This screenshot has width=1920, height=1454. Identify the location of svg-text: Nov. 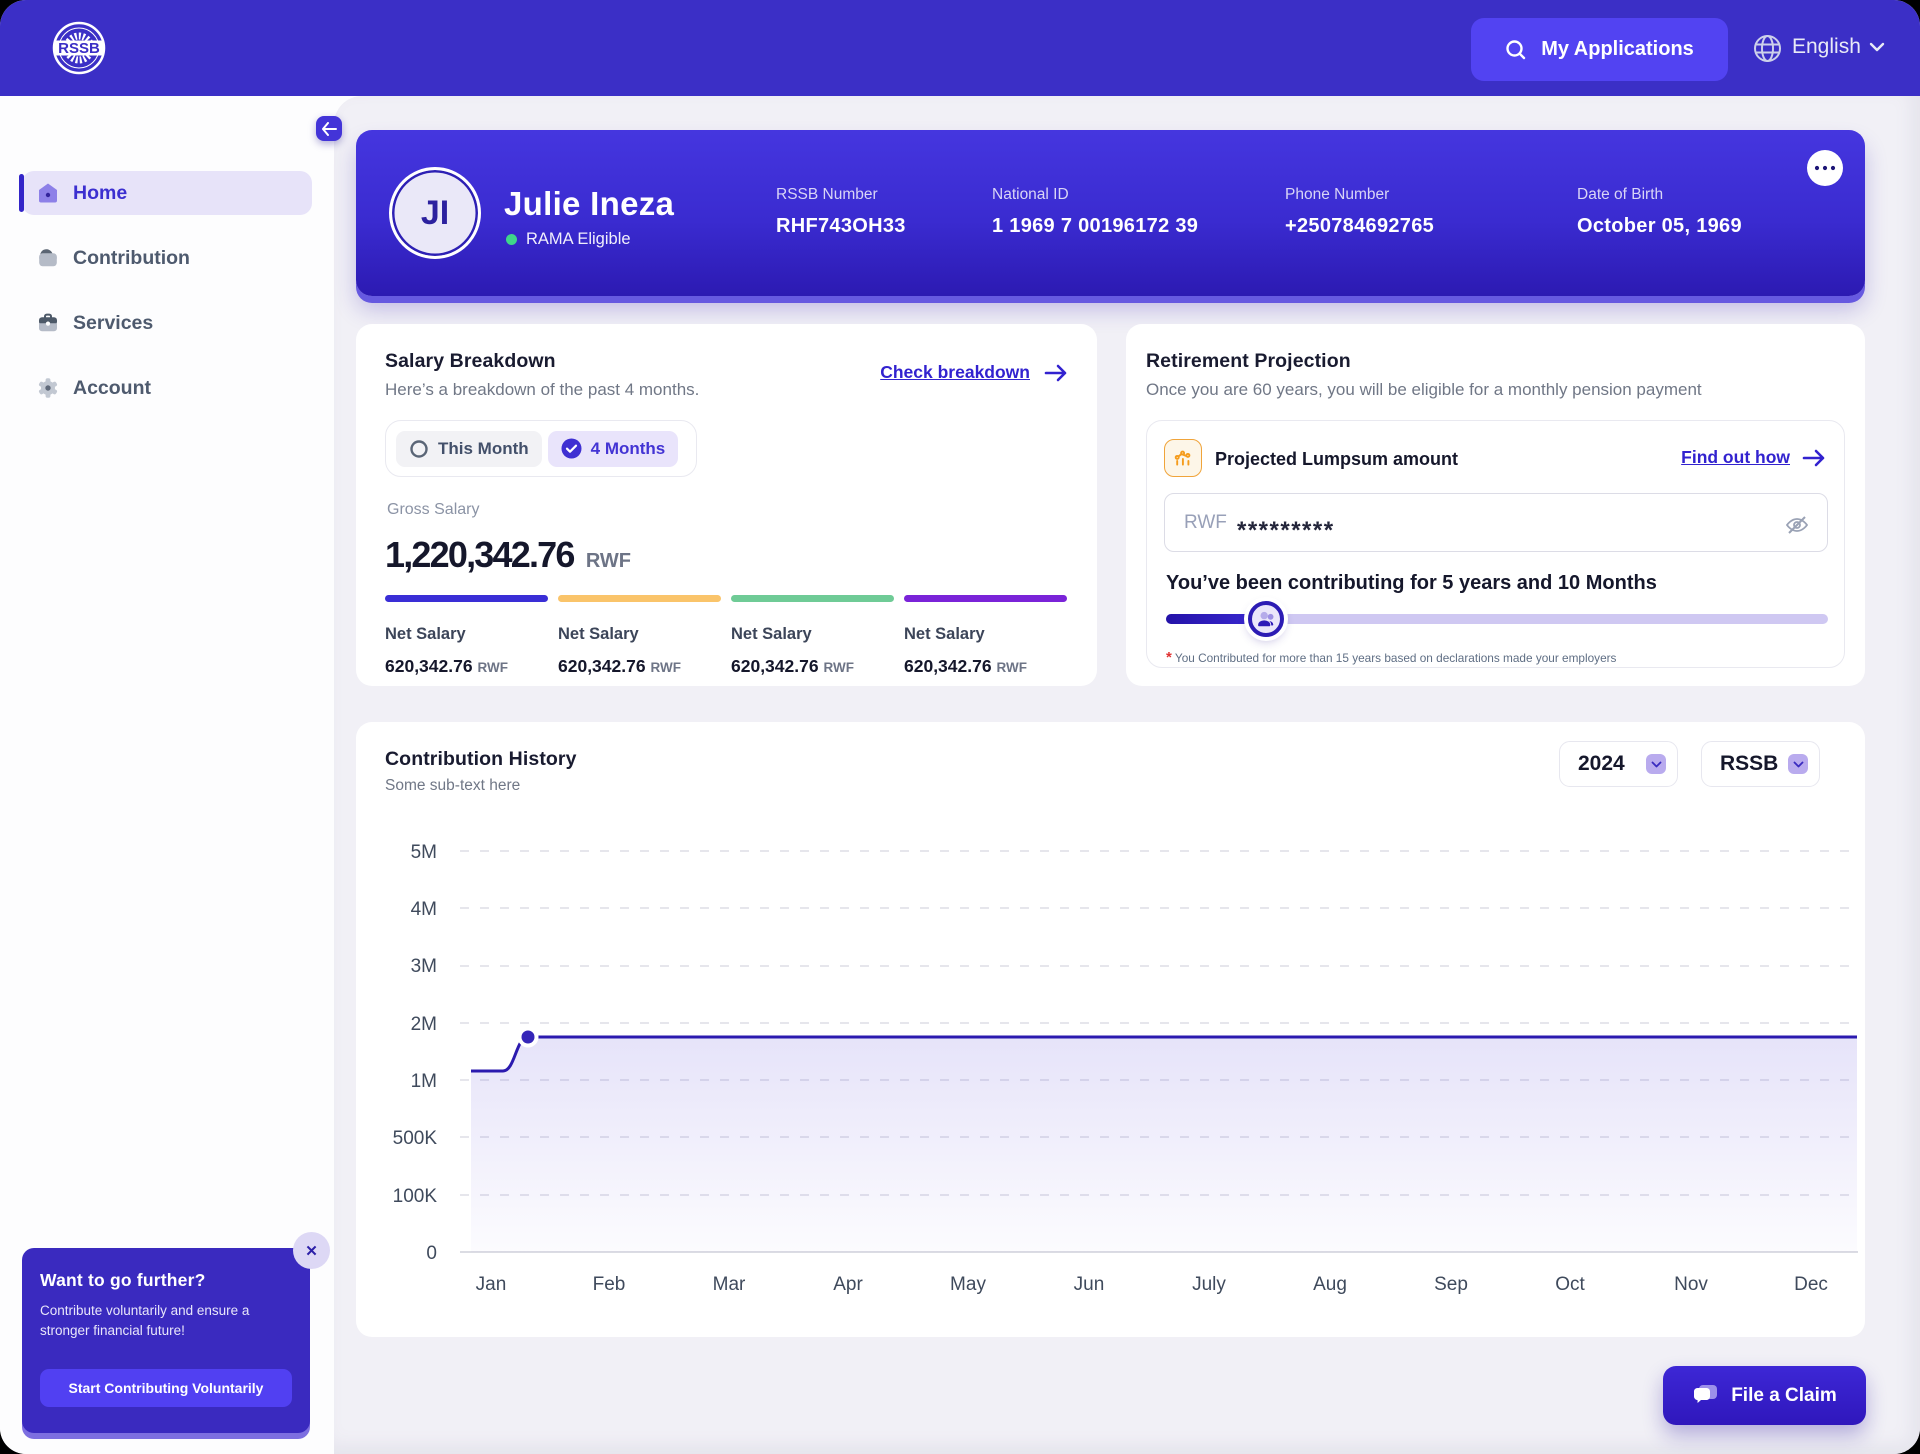
(1691, 1284).